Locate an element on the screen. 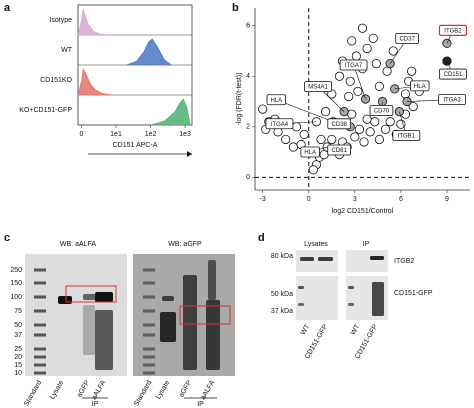  blot-title: WB: aALFA is located at coordinates (78, 244).